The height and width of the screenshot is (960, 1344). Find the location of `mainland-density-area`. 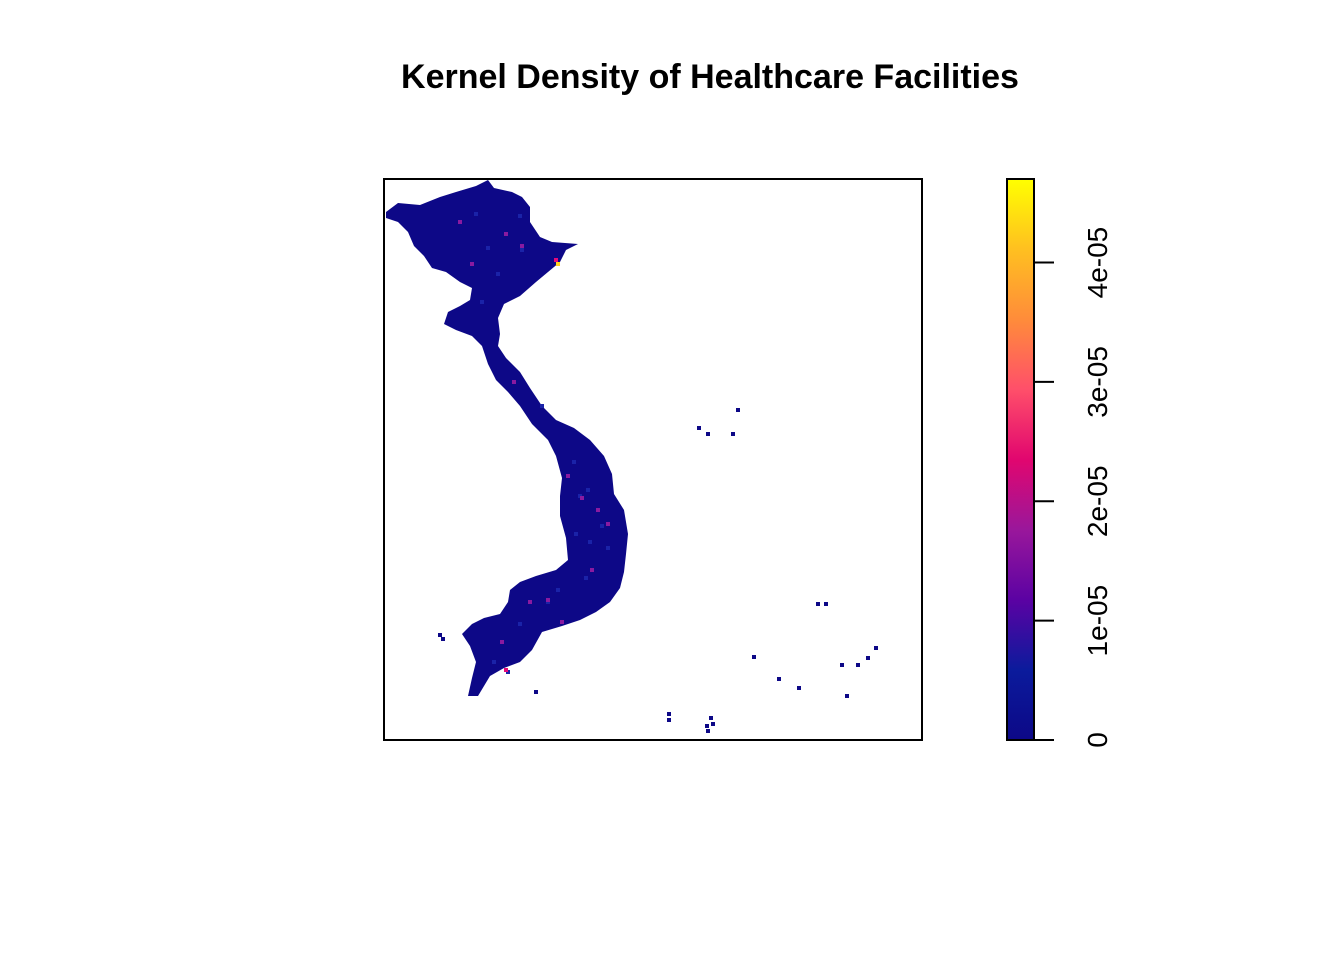

mainland-density-area is located at coordinates (507, 438).